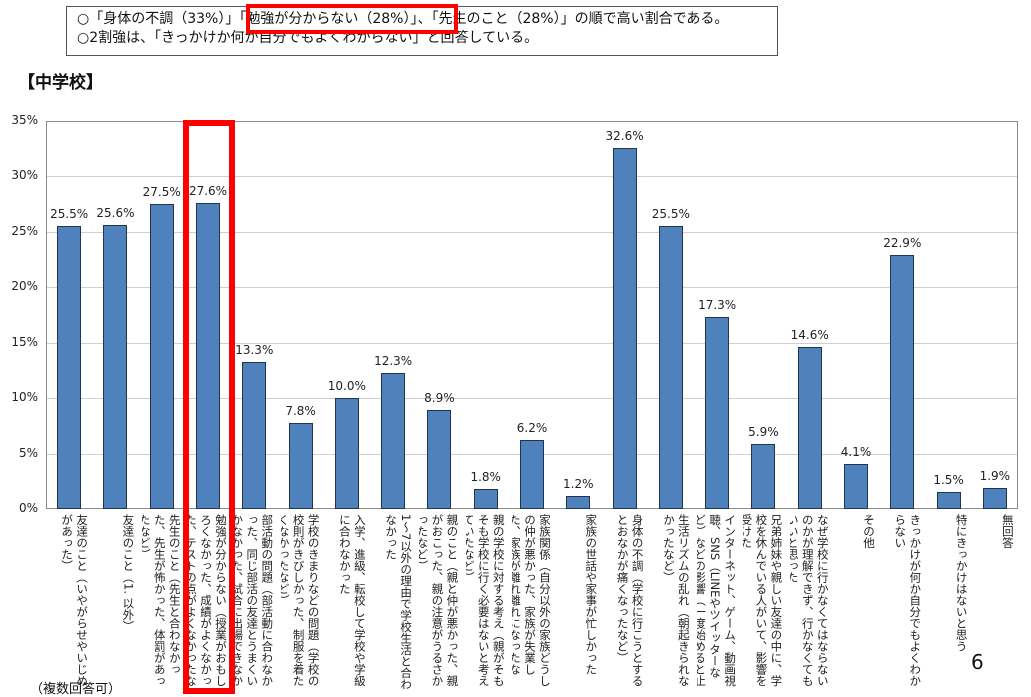 The image size is (1031, 697). Describe the element at coordinates (676, 600) in the screenshot. I see `category-label: 生活リズムの乱れ（朝起きられなかったなど）` at that location.